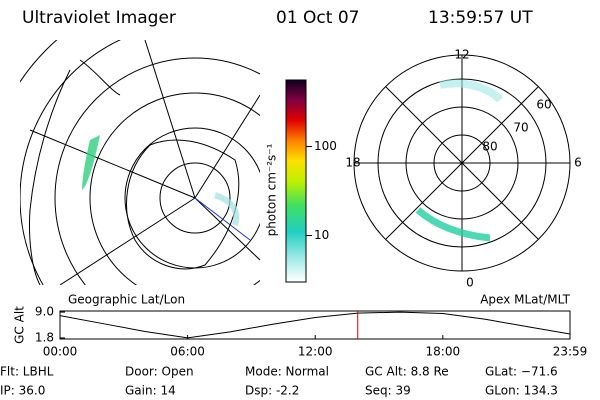 This screenshot has width=600, height=400. I want to click on footer-field: Flt: LBHL, so click(27, 372).